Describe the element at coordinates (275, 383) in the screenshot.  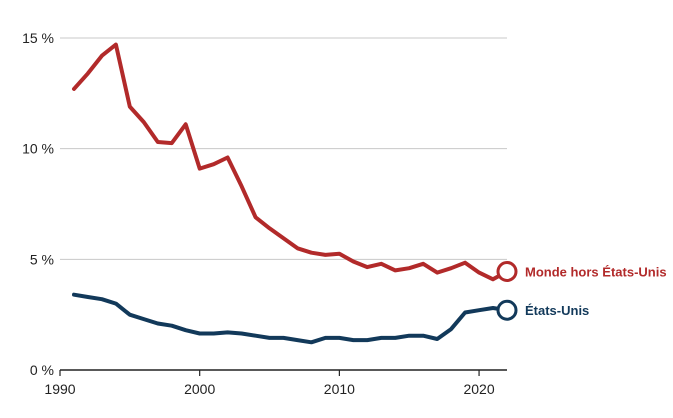
I see `x-axis: 1990 2000 2010 2020` at that location.